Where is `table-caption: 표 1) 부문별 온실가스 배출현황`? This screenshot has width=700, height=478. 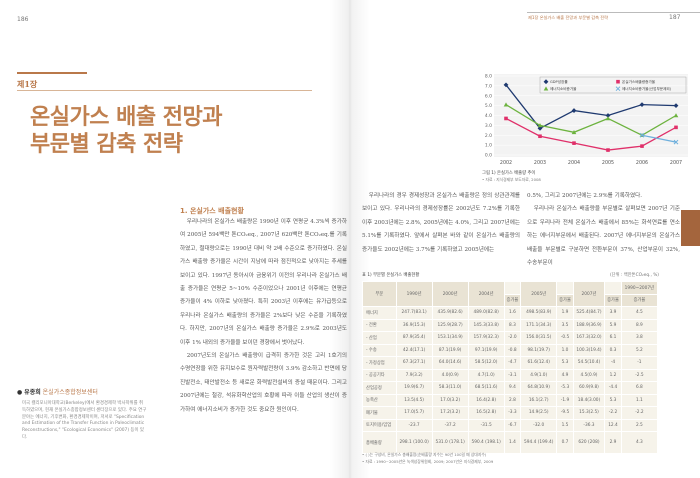
table-caption: 표 1) 부문별 온실가스 배출현황 is located at coordinates (391, 275).